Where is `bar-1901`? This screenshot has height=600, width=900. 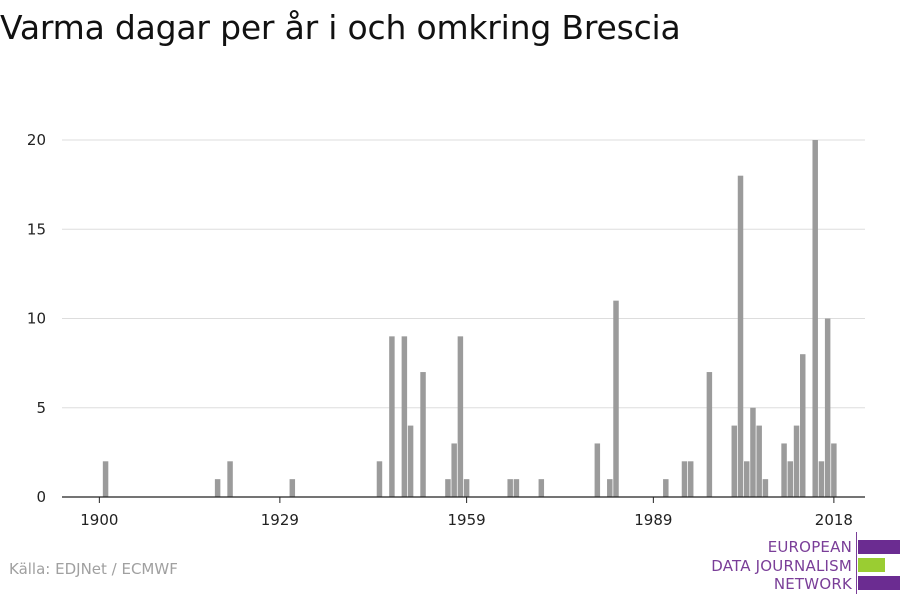
bar-1901 is located at coordinates (105, 479).